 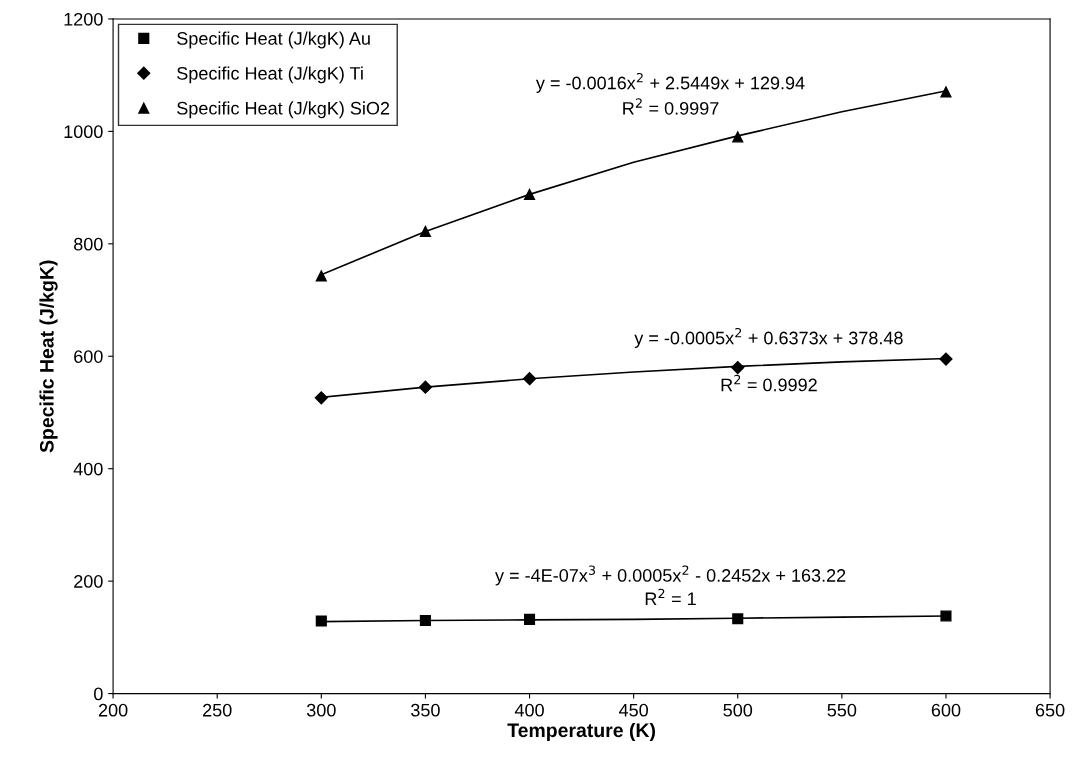 I want to click on y-axis-title: Specific Heat (J/kgK), so click(x=48, y=356).